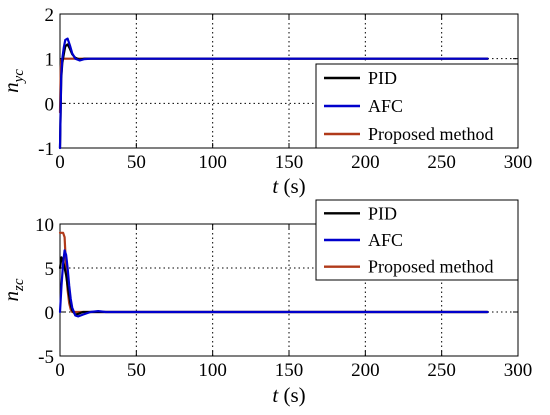 This screenshot has height=415, width=550. Describe the element at coordinates (50, 60) in the screenshot. I see `y-tick-label: 1` at that location.